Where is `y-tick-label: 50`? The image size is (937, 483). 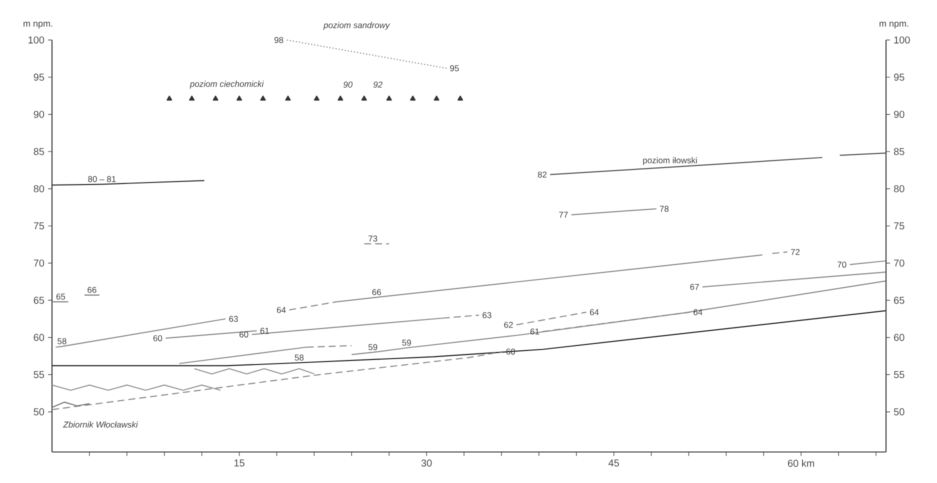
y-tick-label: 50 is located at coordinates (39, 412).